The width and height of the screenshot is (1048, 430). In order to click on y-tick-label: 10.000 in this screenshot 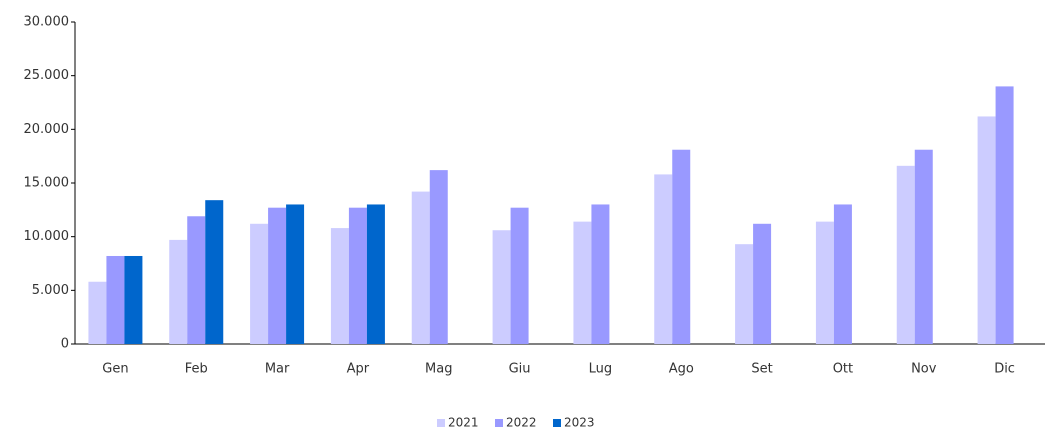, I will do `click(47, 236)`.